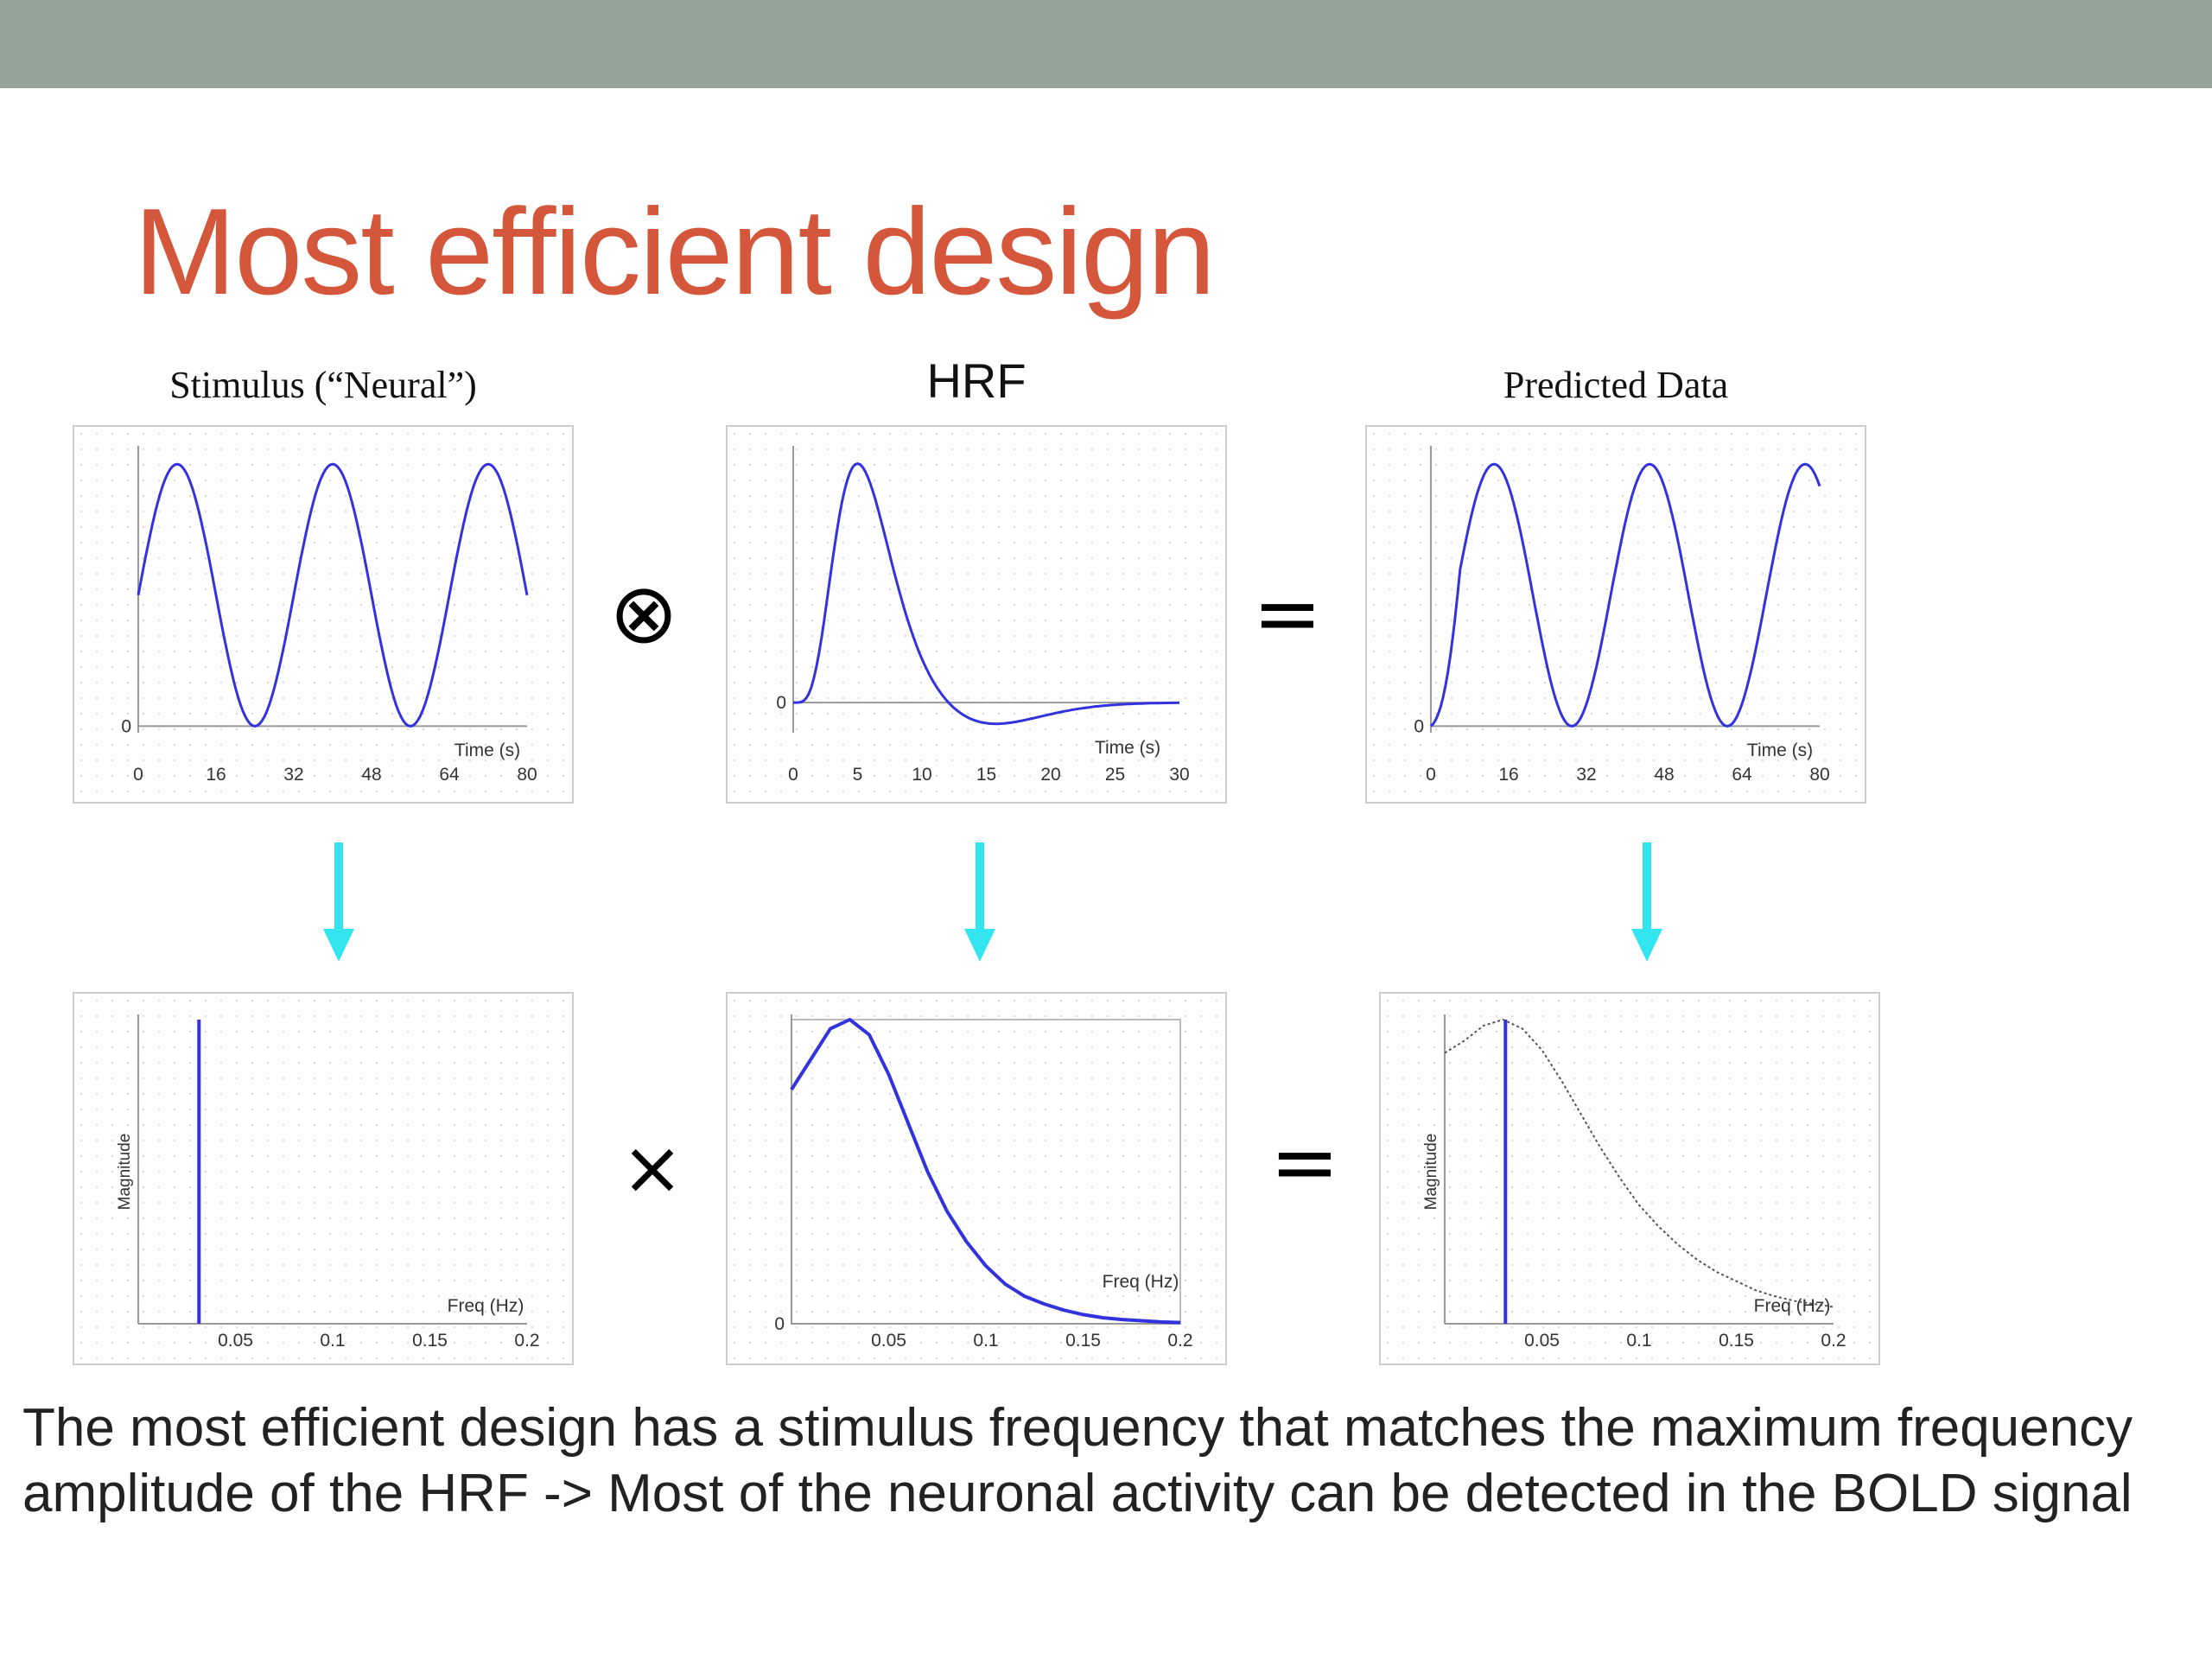  I want to click on x-tick-label: 30, so click(1179, 775).